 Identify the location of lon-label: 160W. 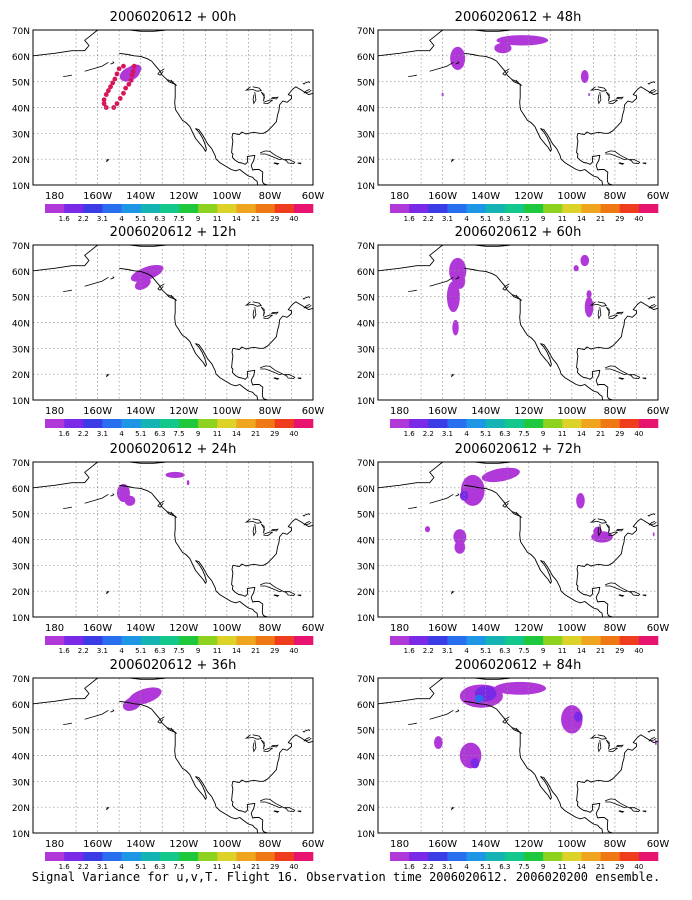
(442, 844).